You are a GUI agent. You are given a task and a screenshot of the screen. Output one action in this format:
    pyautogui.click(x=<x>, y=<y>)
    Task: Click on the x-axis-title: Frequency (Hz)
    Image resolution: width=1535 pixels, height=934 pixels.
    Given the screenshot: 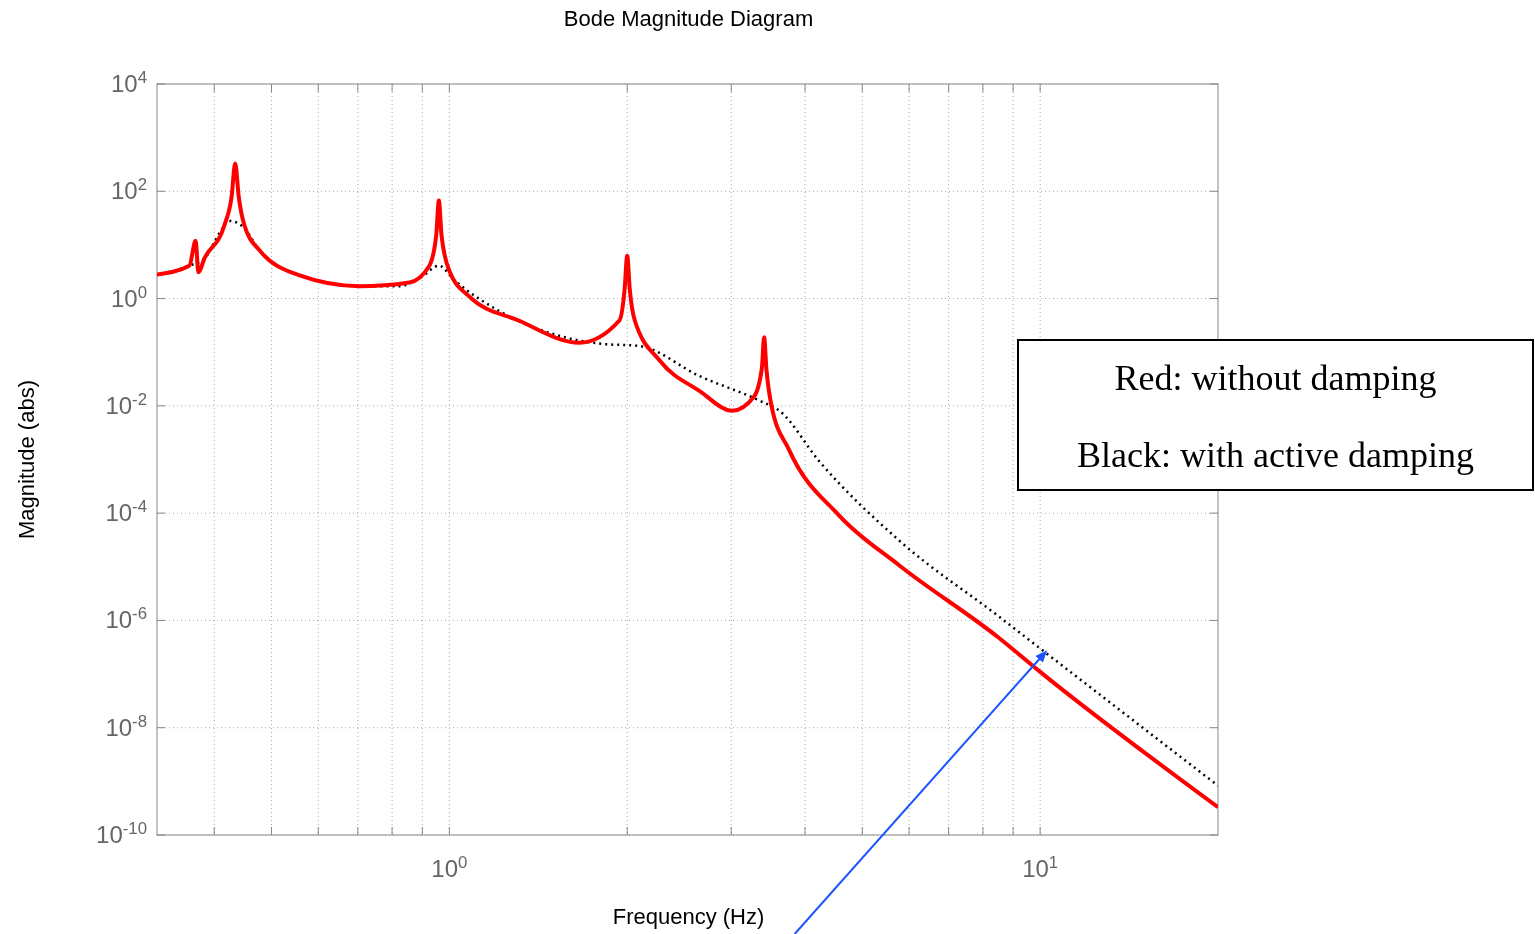 What is the action you would take?
    pyautogui.click(x=688, y=916)
    